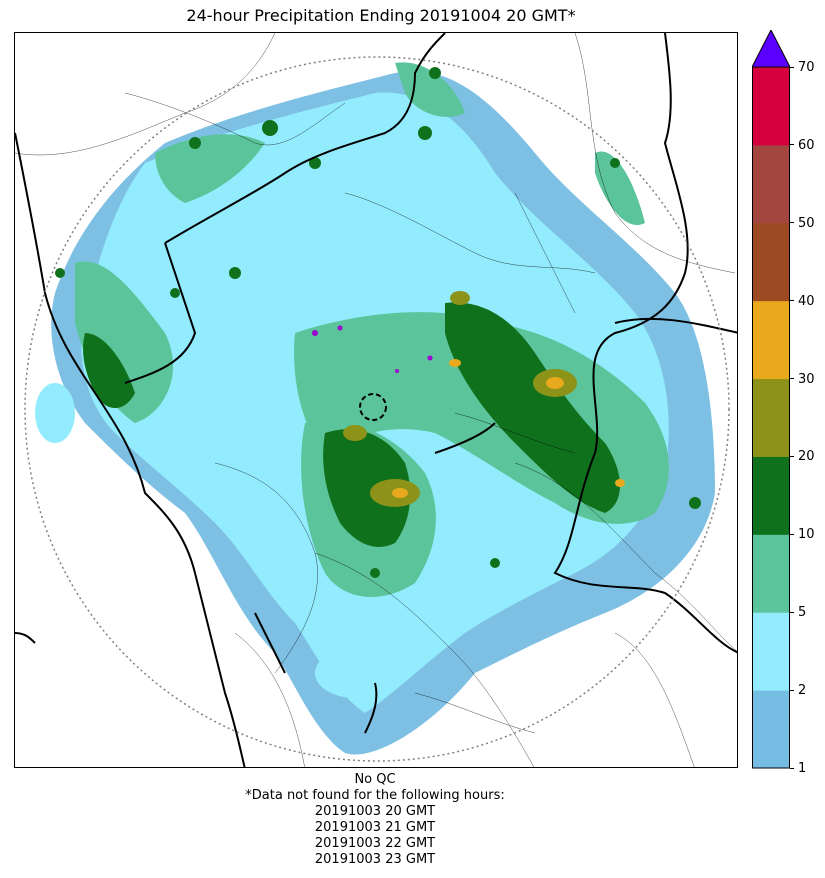 The image size is (825, 878). I want to click on colorbar-tick-label: 40, so click(806, 301).